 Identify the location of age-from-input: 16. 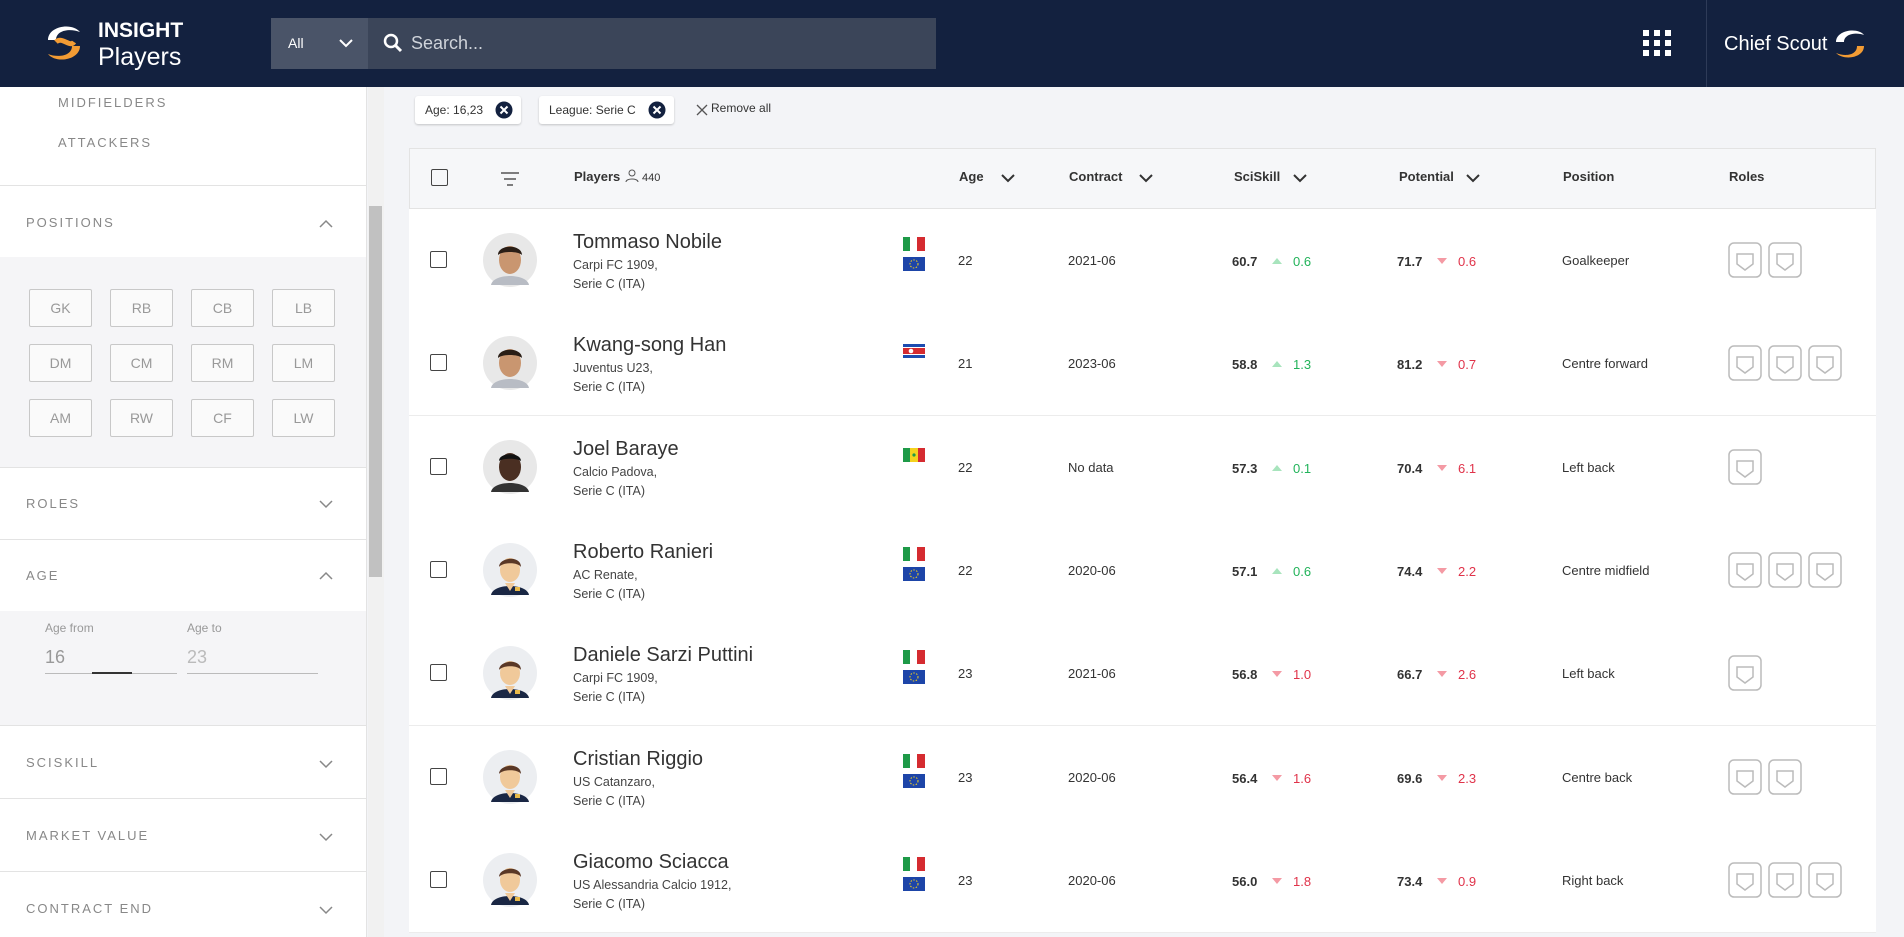
(55, 657).